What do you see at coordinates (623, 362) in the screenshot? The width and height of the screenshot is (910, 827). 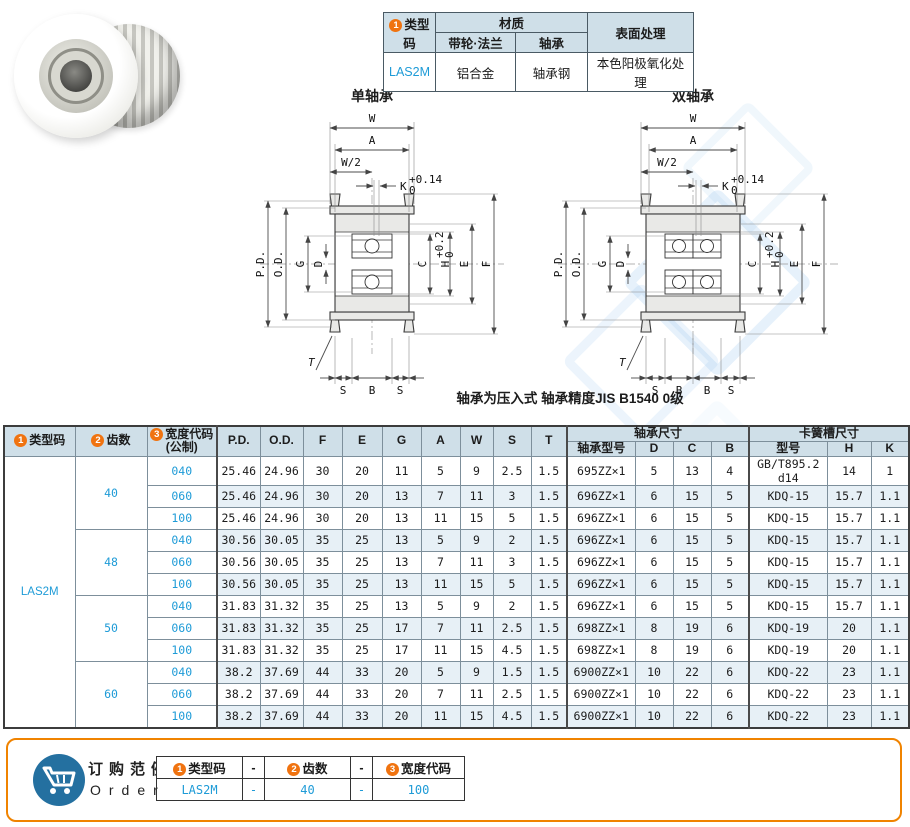 I see `dim-label-t: T` at bounding box center [623, 362].